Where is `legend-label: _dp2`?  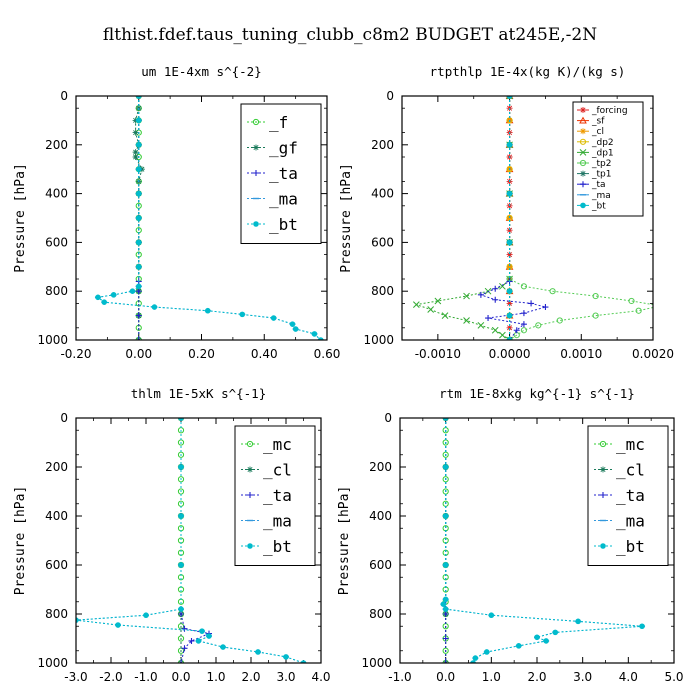 legend-label: _dp2 is located at coordinates (602, 143).